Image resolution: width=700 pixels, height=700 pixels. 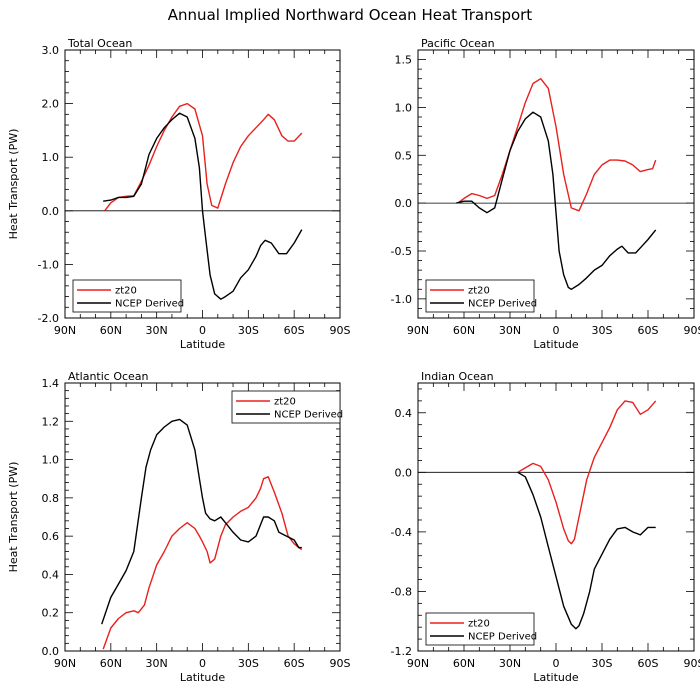 I want to click on y-tick-label: -2.0, so click(x=48, y=318).